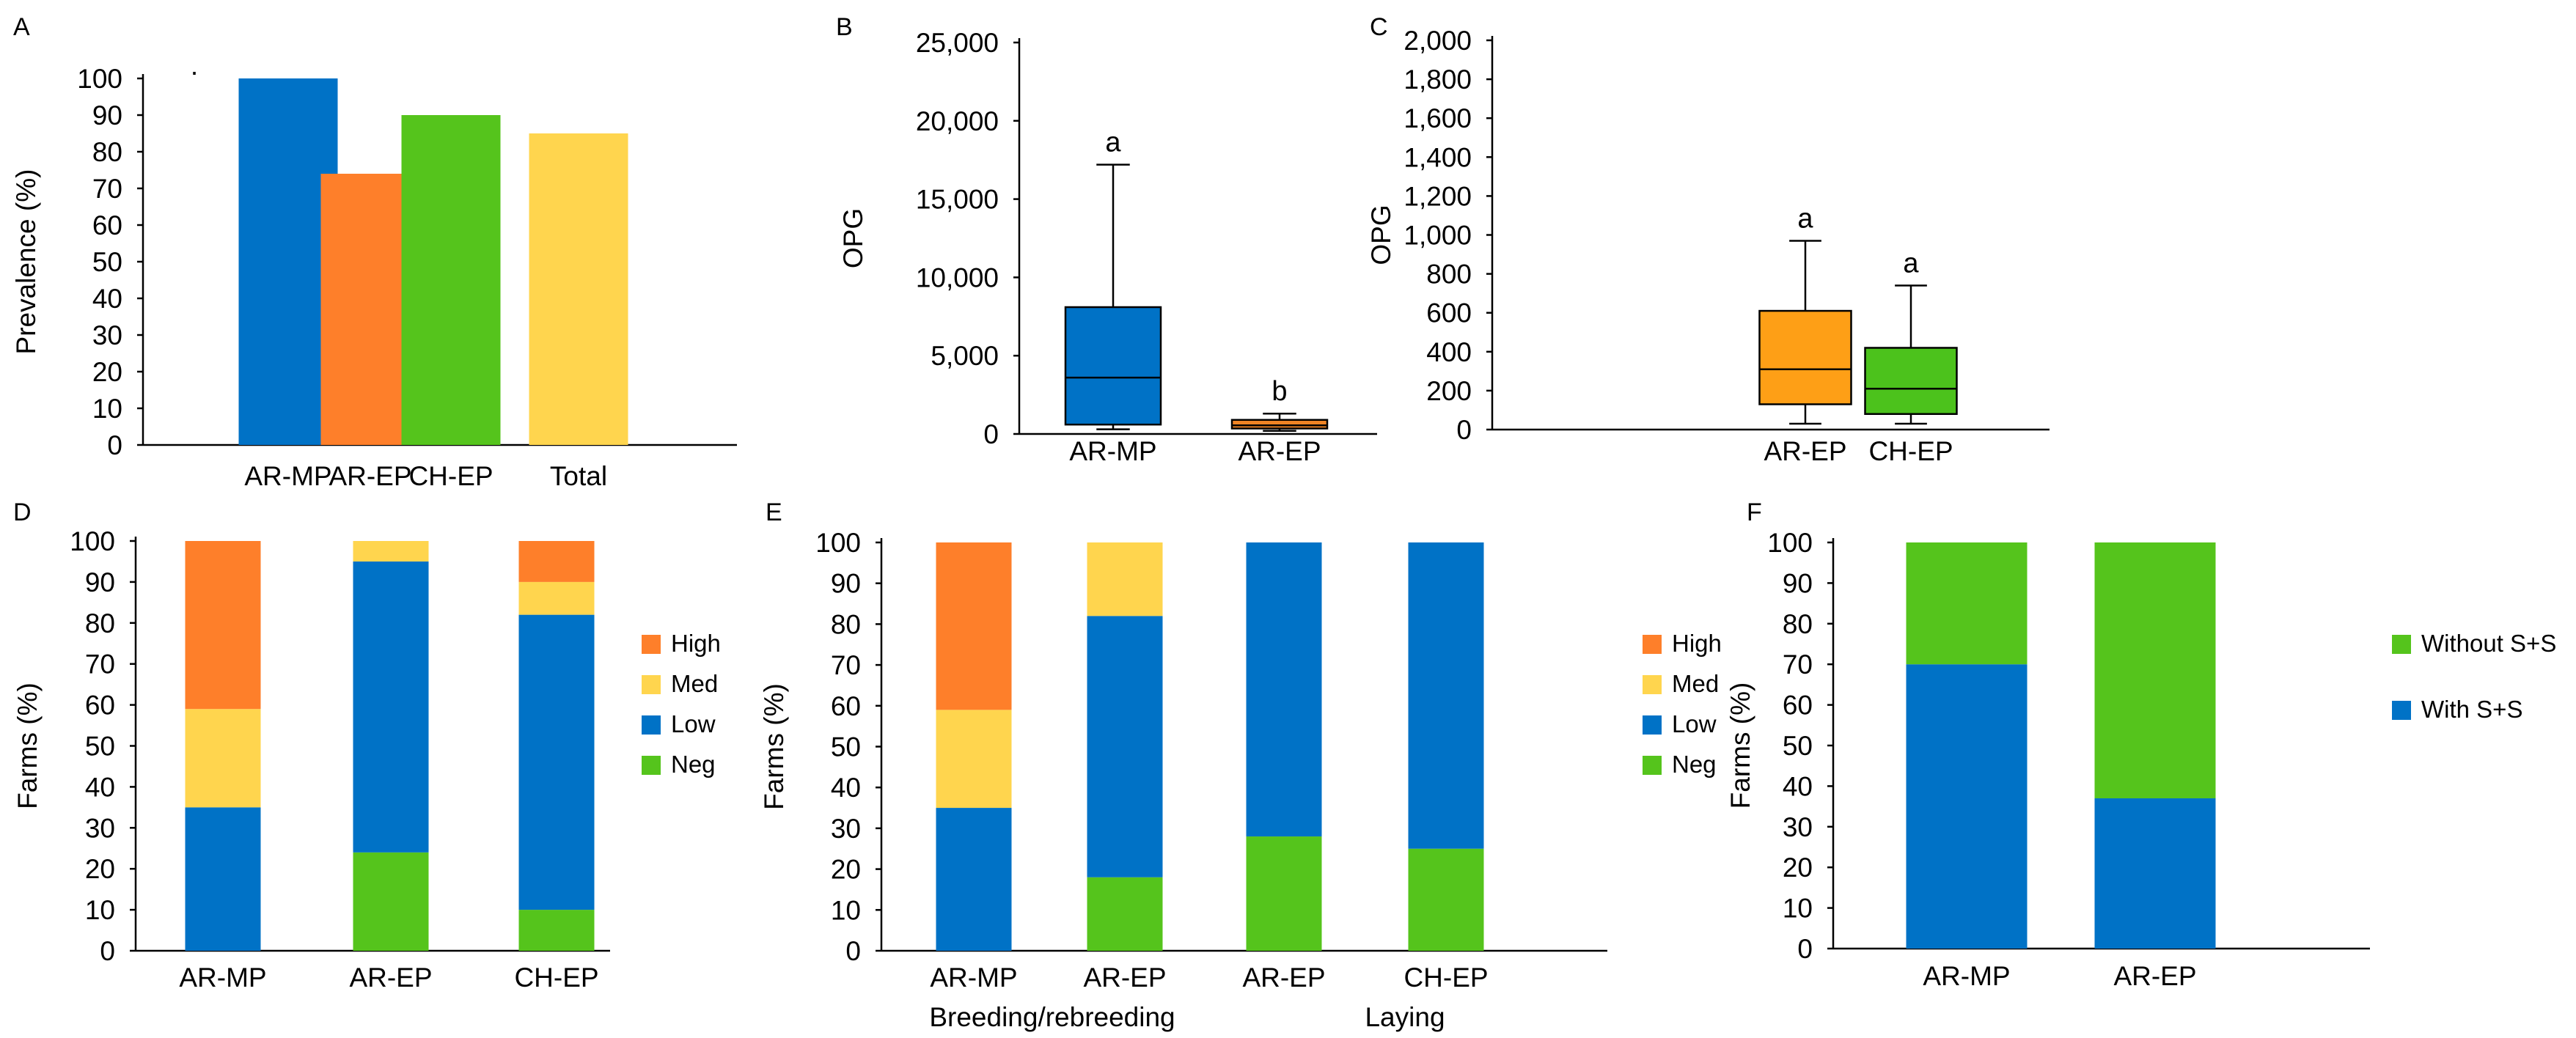  What do you see at coordinates (1438, 157) in the screenshot?
I see `y-tick-label: 1,400` at bounding box center [1438, 157].